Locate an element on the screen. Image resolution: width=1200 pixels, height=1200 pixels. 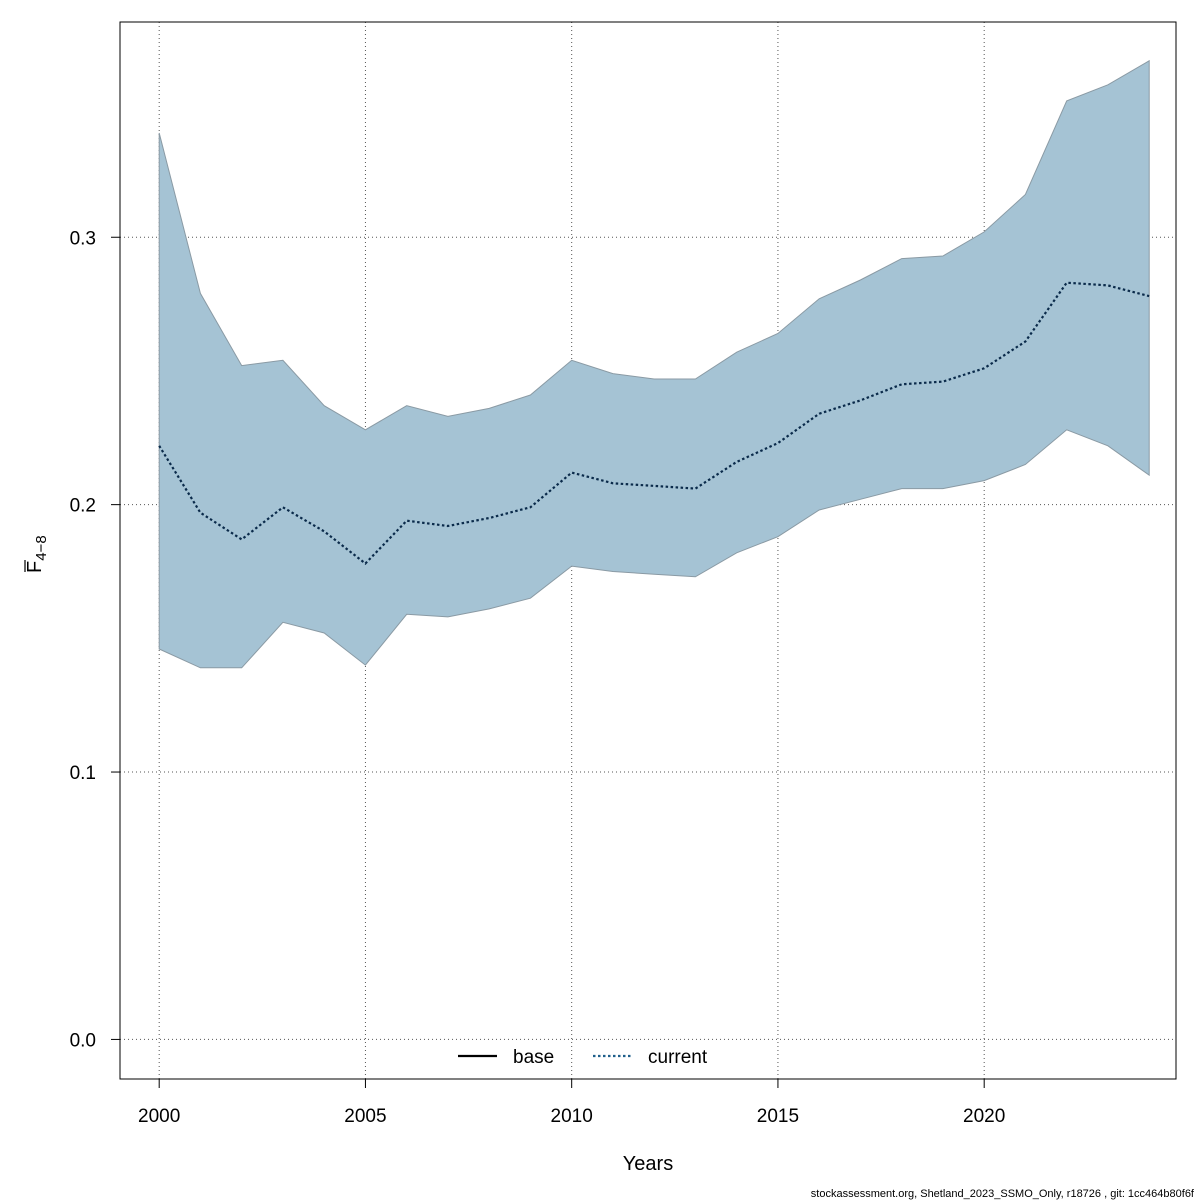
y-axis-title-sub: 4−8 is located at coordinates (41, 547).